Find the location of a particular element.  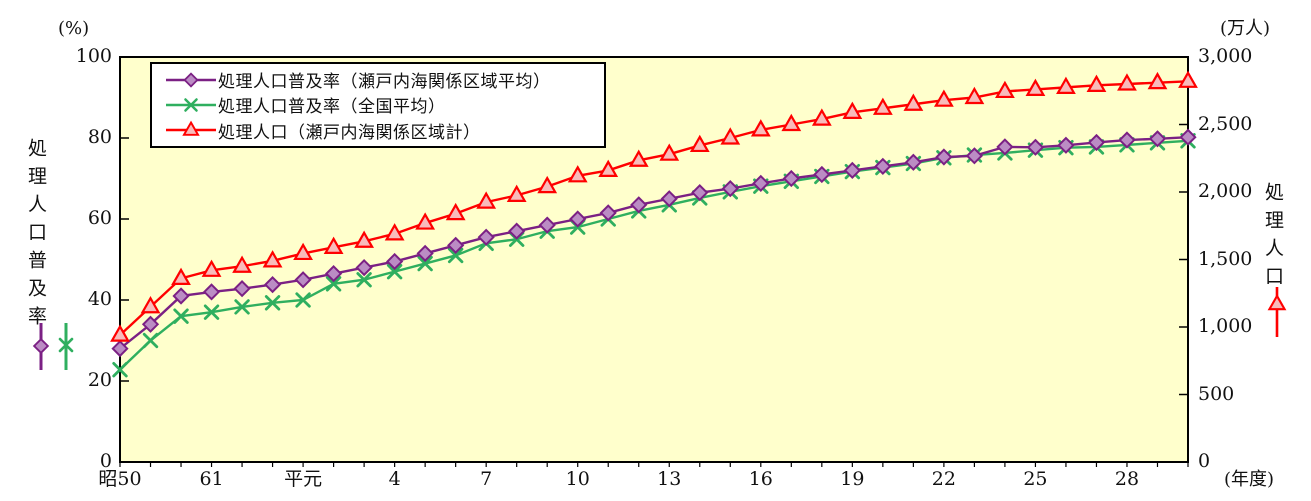

right-axis-tick-label: 2,500 is located at coordinates (1225, 123).